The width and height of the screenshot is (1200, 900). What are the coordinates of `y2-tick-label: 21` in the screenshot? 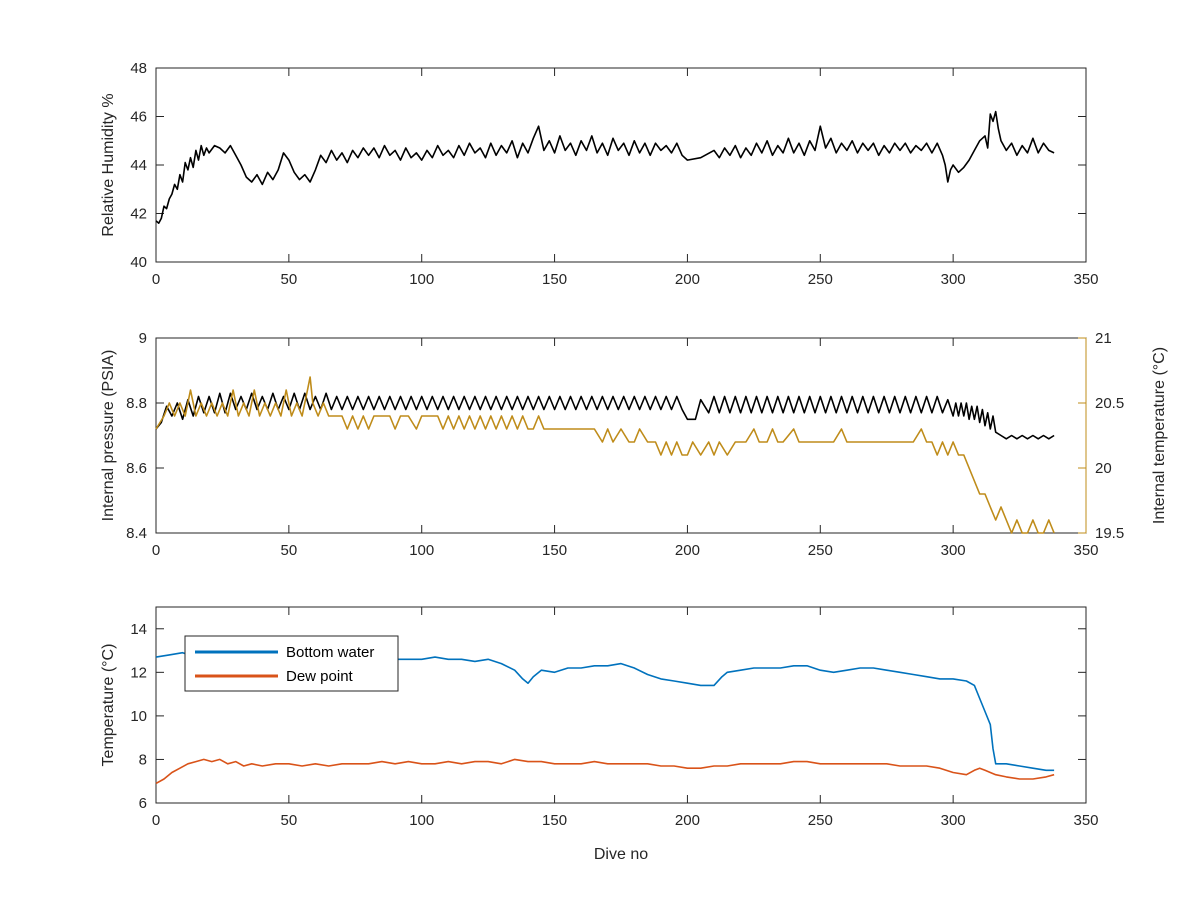 It's located at (1103, 338).